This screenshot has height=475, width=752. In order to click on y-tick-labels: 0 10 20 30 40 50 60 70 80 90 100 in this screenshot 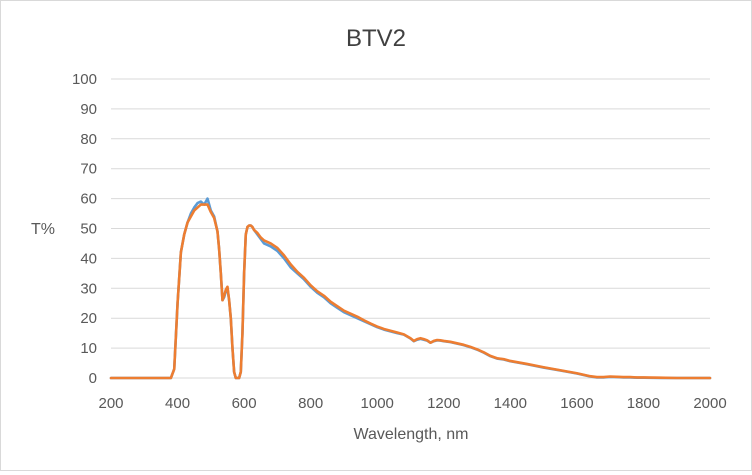, I will do `click(84, 229)`.